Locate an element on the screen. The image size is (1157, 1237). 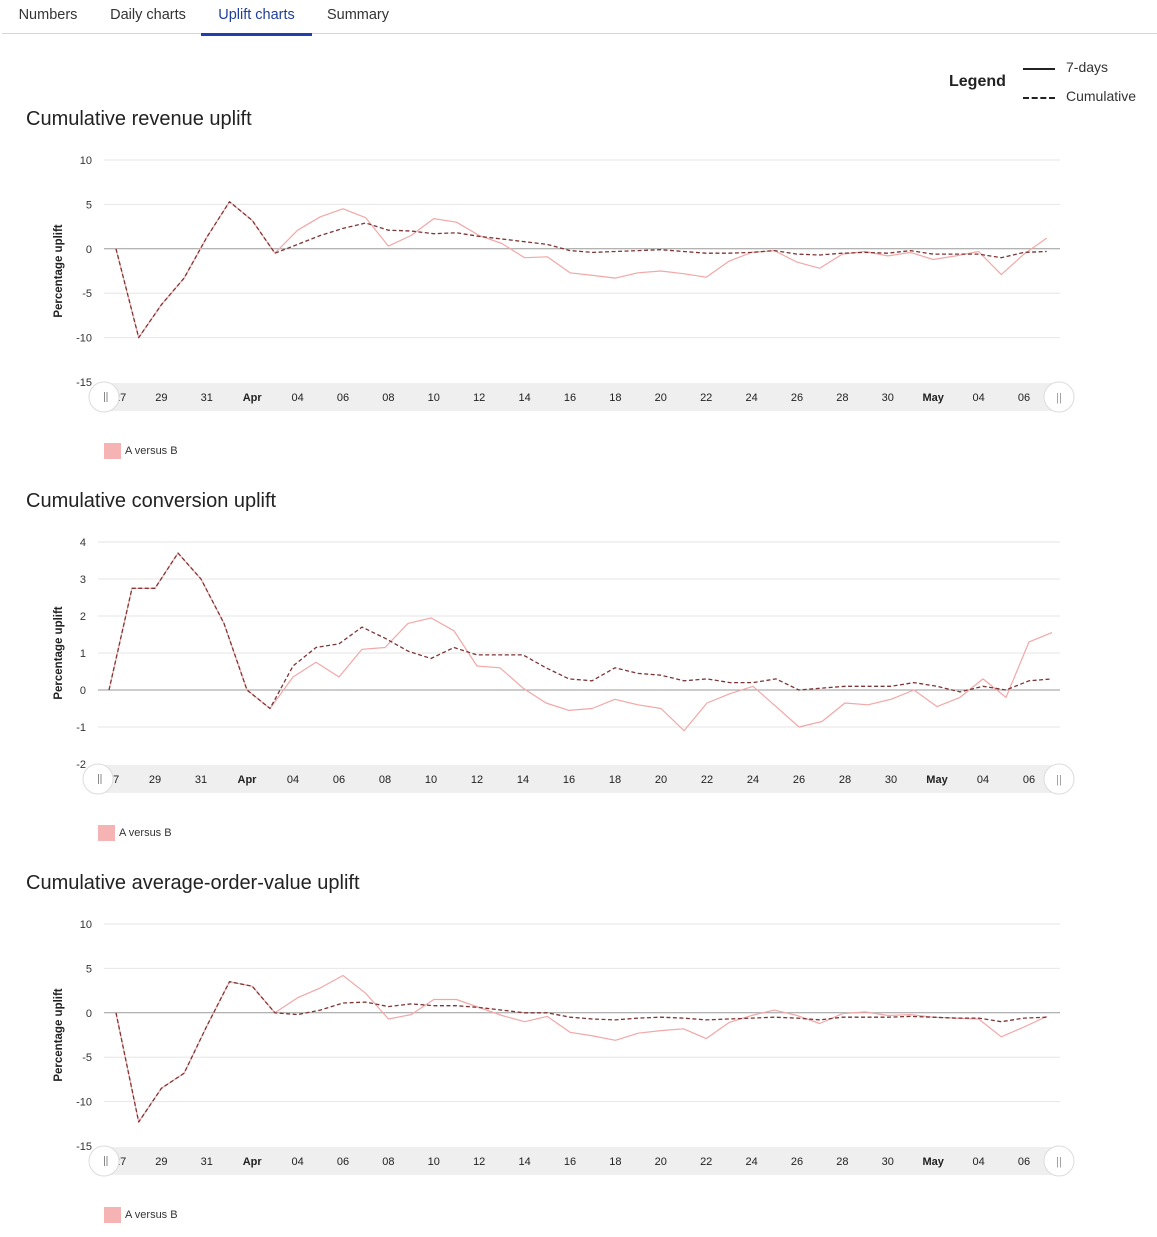
legend-item-label: Cumulative is located at coordinates (1101, 96).